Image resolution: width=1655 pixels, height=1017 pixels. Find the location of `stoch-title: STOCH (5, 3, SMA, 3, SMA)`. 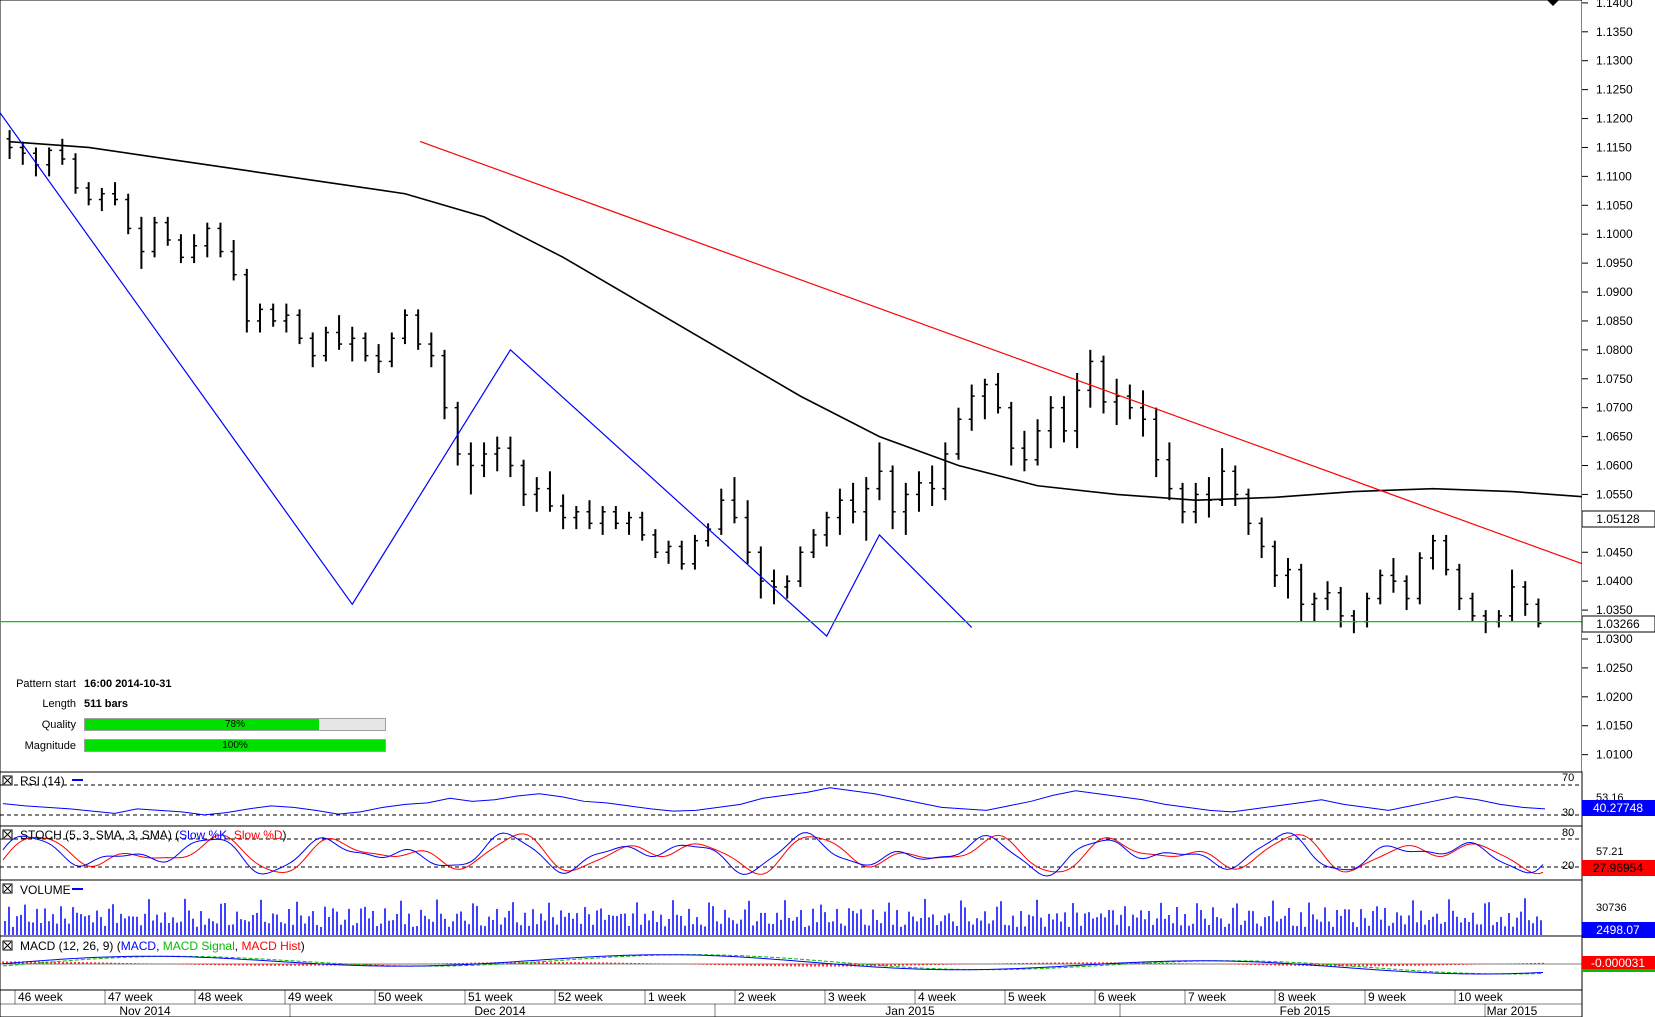

stoch-title: STOCH (5, 3, SMA, 3, SMA) is located at coordinates (96, 835).